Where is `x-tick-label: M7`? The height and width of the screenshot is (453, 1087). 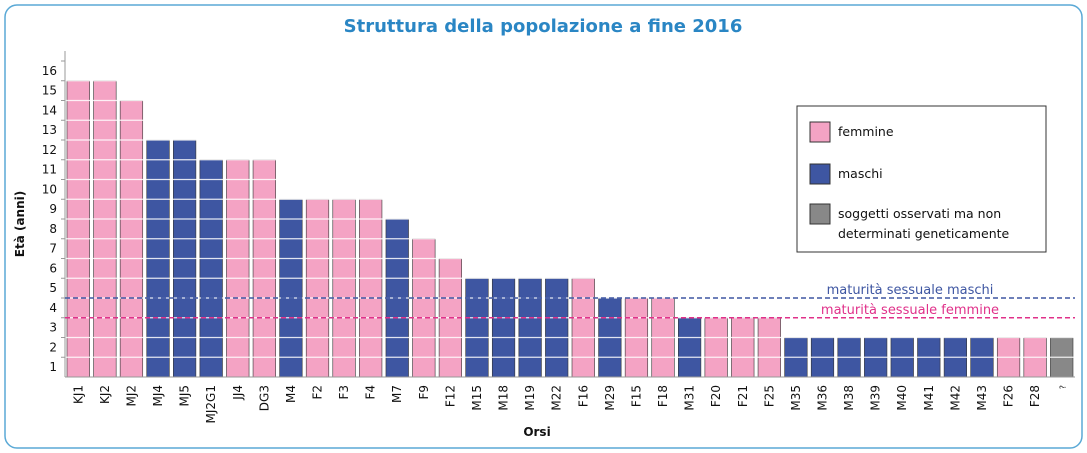
x-tick-label: M7 is located at coordinates (397, 394).